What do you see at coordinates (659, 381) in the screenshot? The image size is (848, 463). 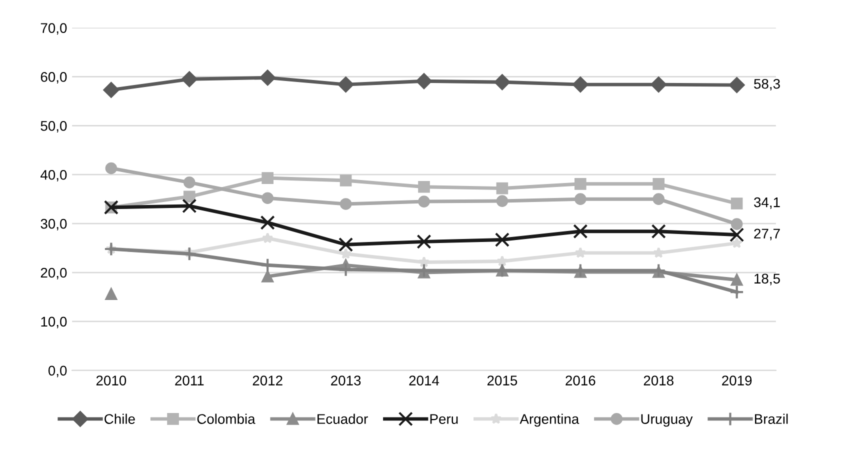 I see `x-tick-label: 2018` at bounding box center [659, 381].